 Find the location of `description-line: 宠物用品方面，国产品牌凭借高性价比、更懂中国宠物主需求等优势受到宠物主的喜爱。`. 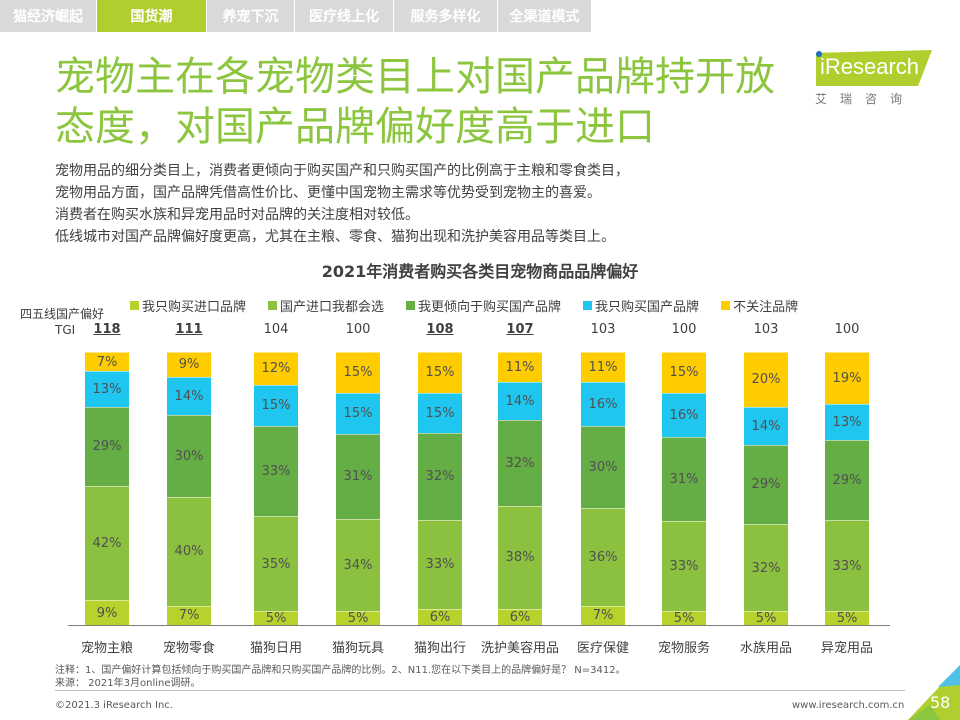

description-line: 宠物用品方面，国产品牌凭借高性价比、更懂中国宠物主需求等优势受到宠物主的喜爱。 is located at coordinates (328, 193).